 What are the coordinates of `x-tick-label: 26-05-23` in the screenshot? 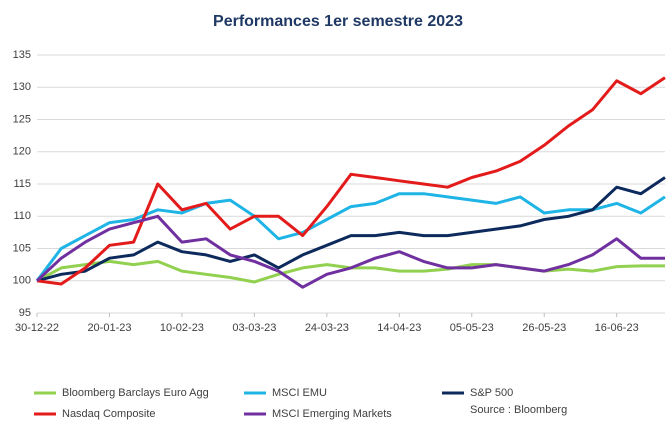 It's located at (544, 328).